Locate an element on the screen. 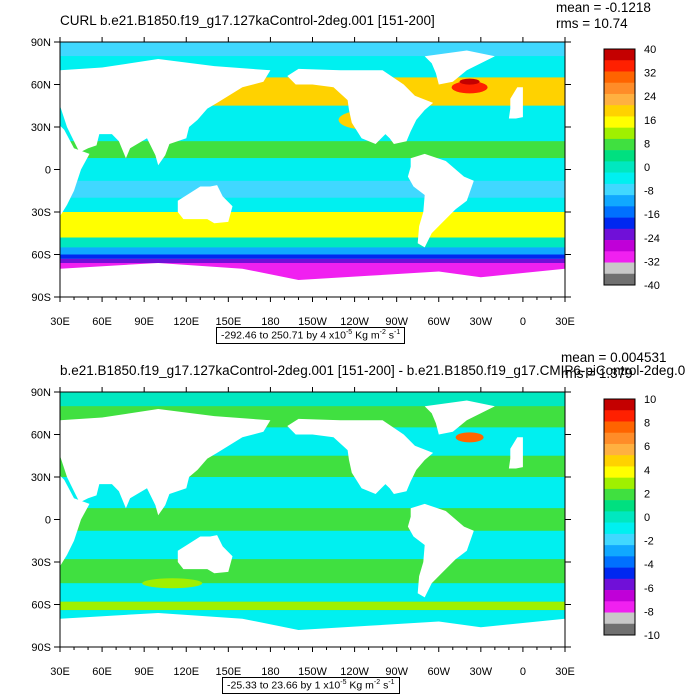  x-tick-label: 120E is located at coordinates (186, 672).